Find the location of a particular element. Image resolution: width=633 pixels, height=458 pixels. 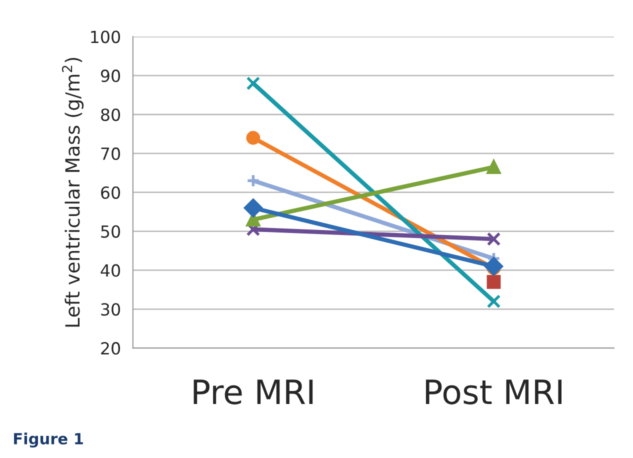

y-tick-label: 100 is located at coordinates (105, 37).